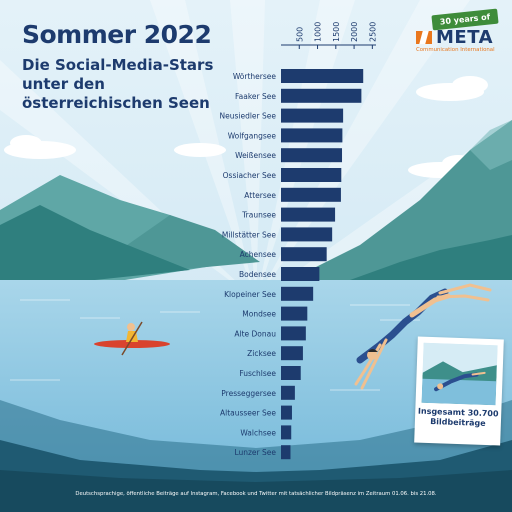  I want to click on logo-book-icon, so click(424, 37).